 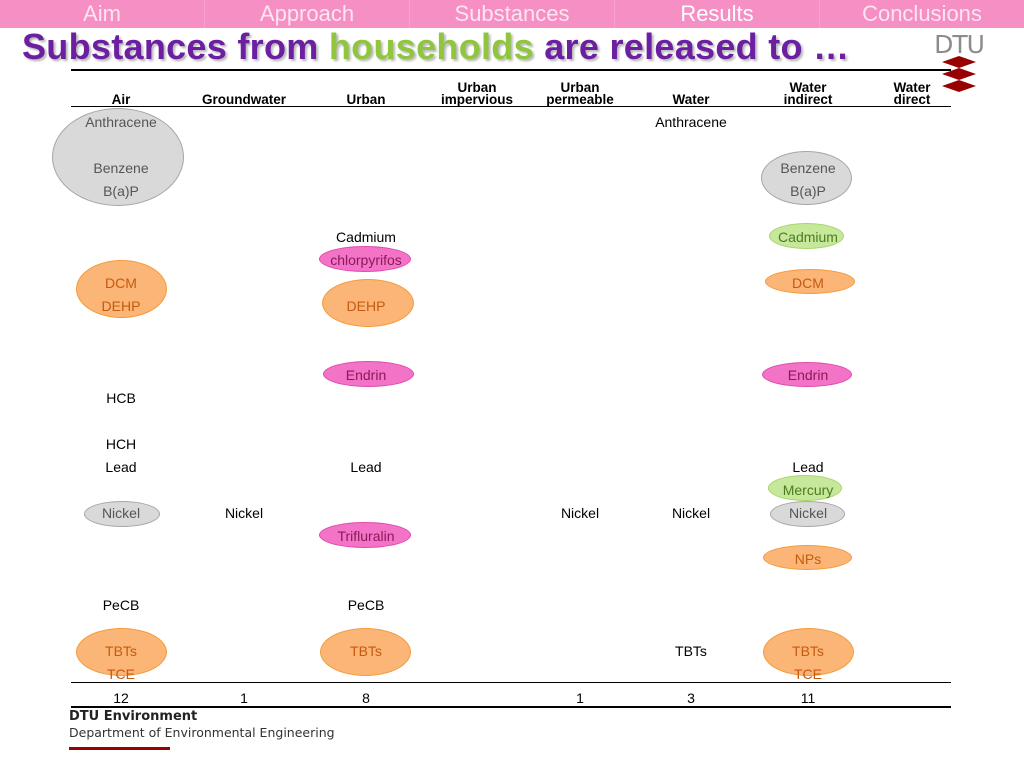 I want to click on nav-item-substances: Substances, so click(x=512, y=14).